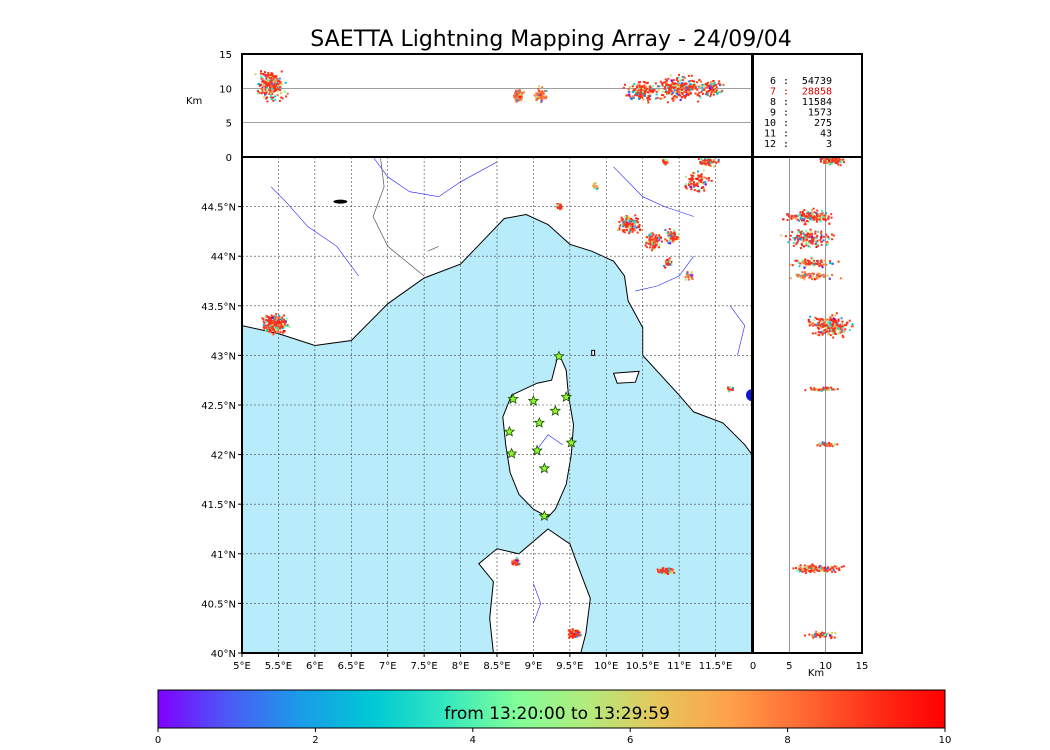 Image resolution: width=1050 pixels, height=750 pixels. Describe the element at coordinates (218, 604) in the screenshot. I see `lat-tick-label: 40.5°N` at that location.